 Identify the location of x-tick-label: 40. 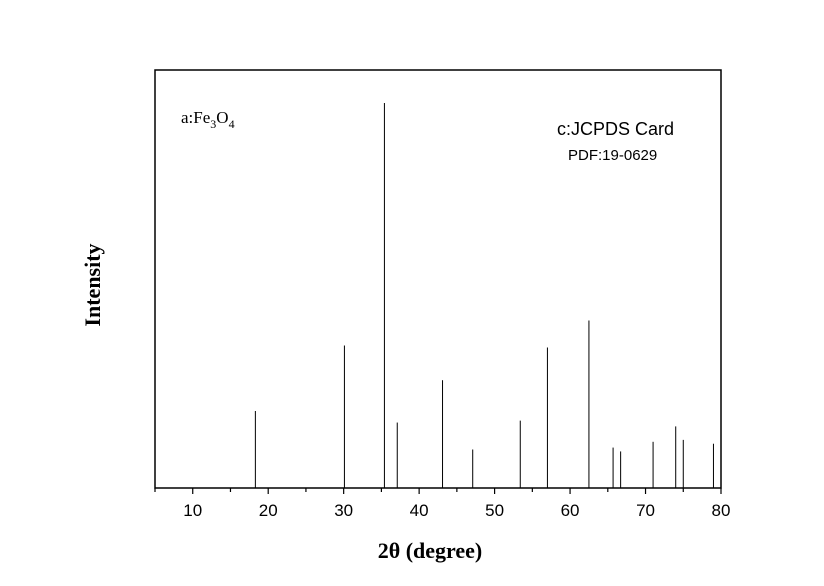
(419, 510).